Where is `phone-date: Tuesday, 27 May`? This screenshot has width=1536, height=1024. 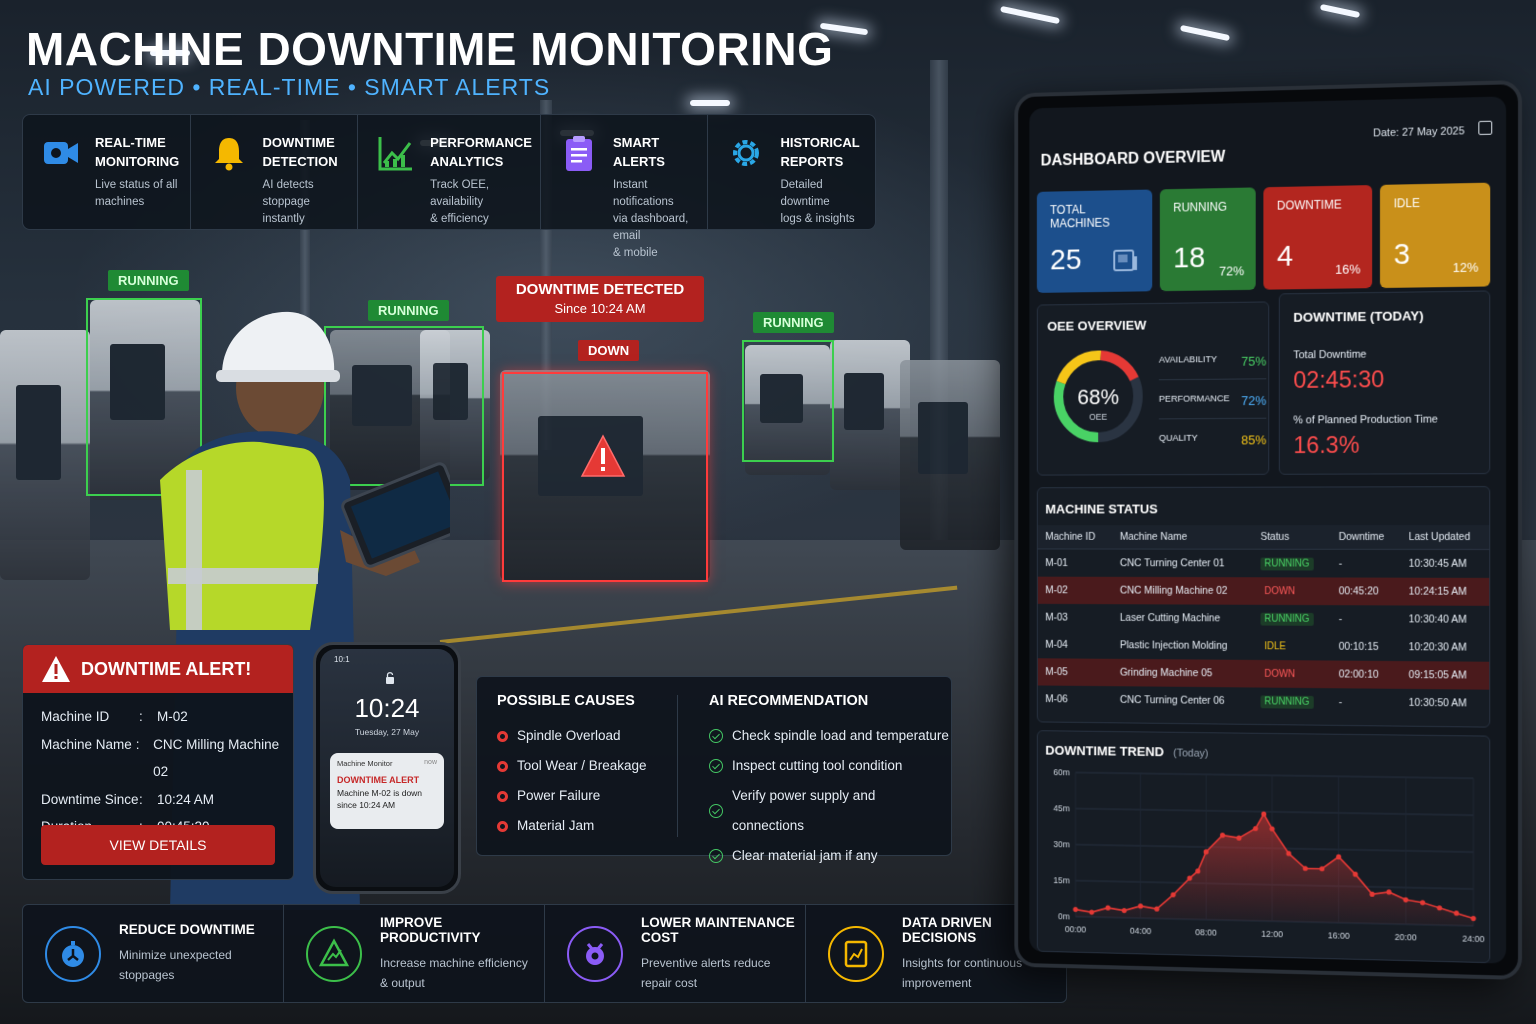 phone-date: Tuesday, 27 May is located at coordinates (387, 732).